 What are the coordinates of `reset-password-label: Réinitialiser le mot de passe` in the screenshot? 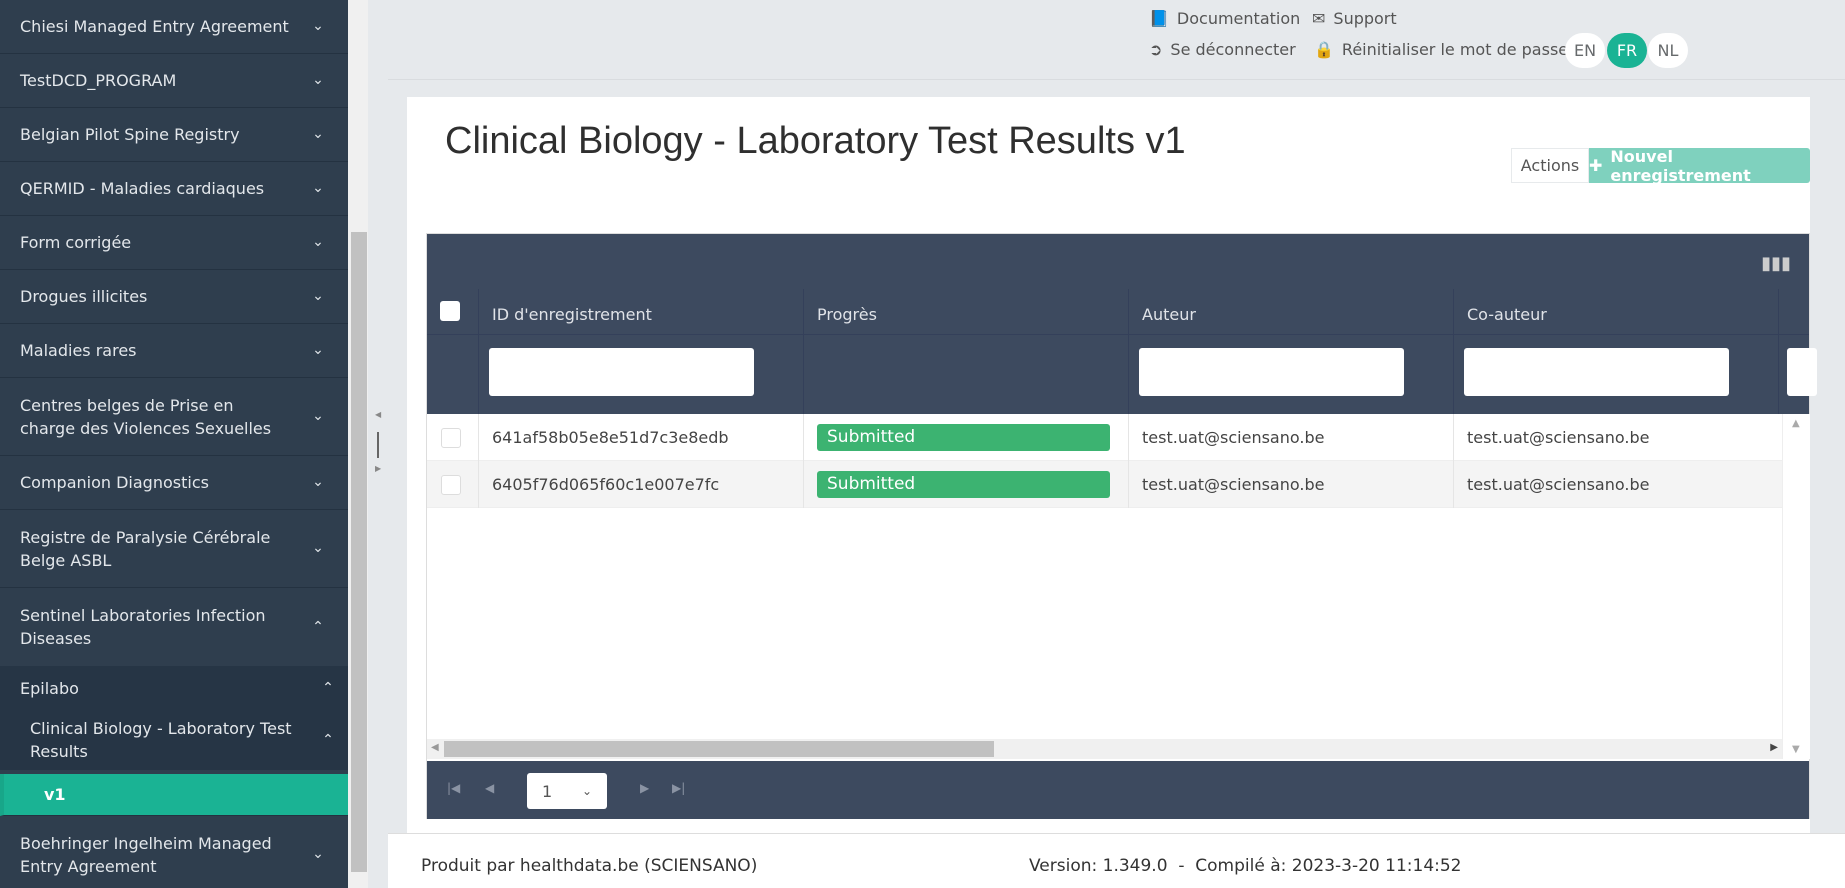 It's located at (1455, 49).